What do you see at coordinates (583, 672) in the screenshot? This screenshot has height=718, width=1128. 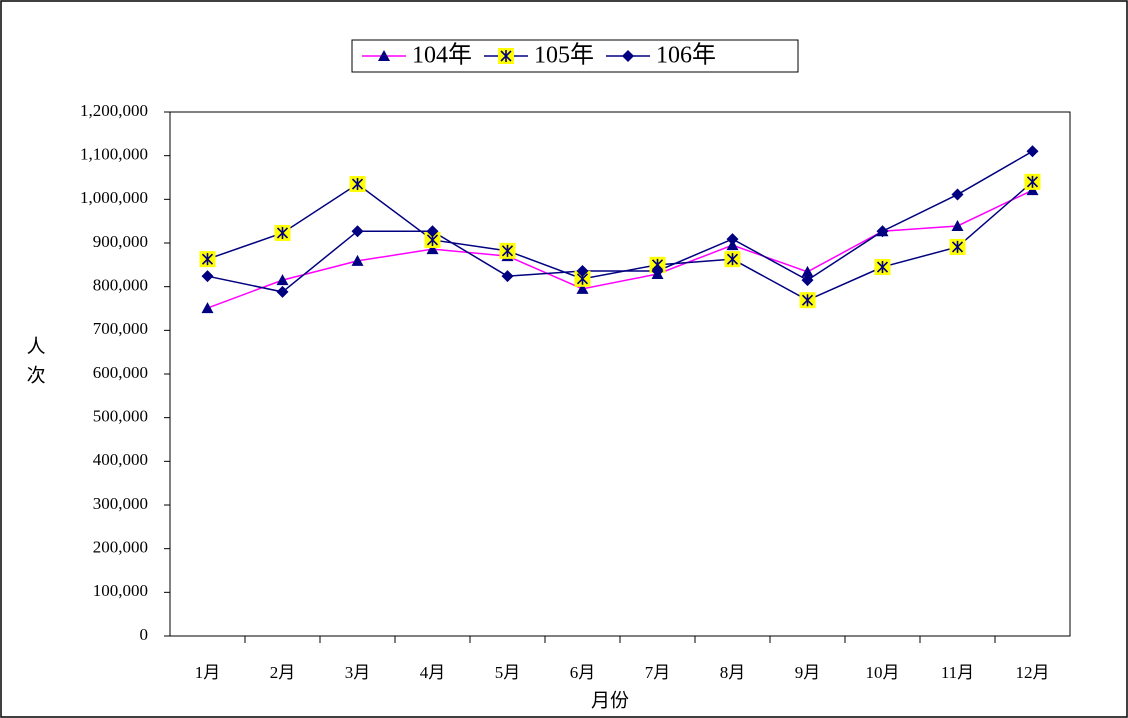 I see `x-tick-label: 6月` at bounding box center [583, 672].